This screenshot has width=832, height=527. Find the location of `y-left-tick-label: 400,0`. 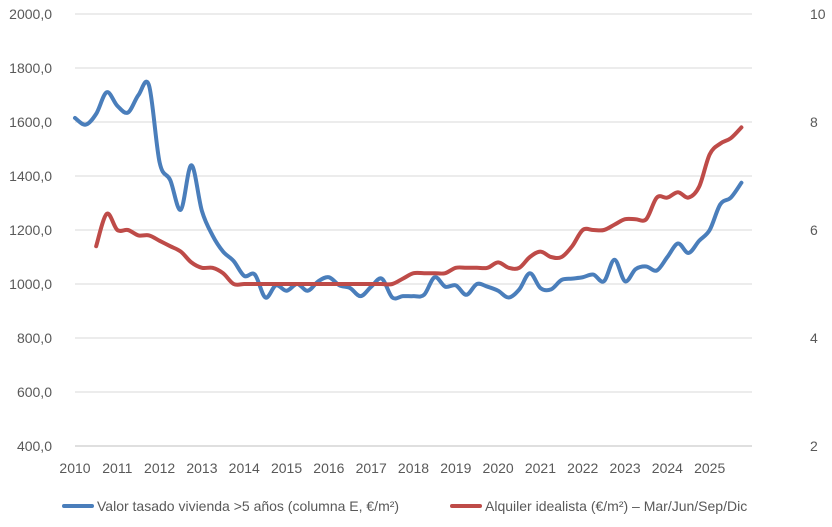

y-left-tick-label: 400,0 is located at coordinates (34, 446).